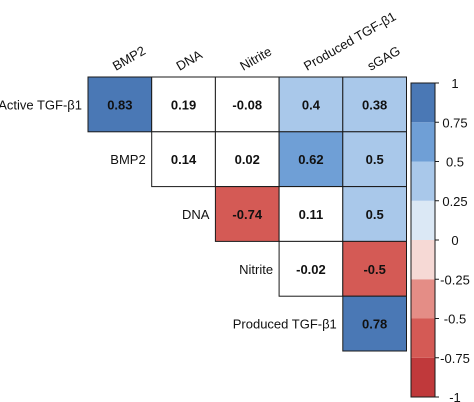 The image size is (474, 402). I want to click on cell-value-label: -0.08, so click(247, 104).